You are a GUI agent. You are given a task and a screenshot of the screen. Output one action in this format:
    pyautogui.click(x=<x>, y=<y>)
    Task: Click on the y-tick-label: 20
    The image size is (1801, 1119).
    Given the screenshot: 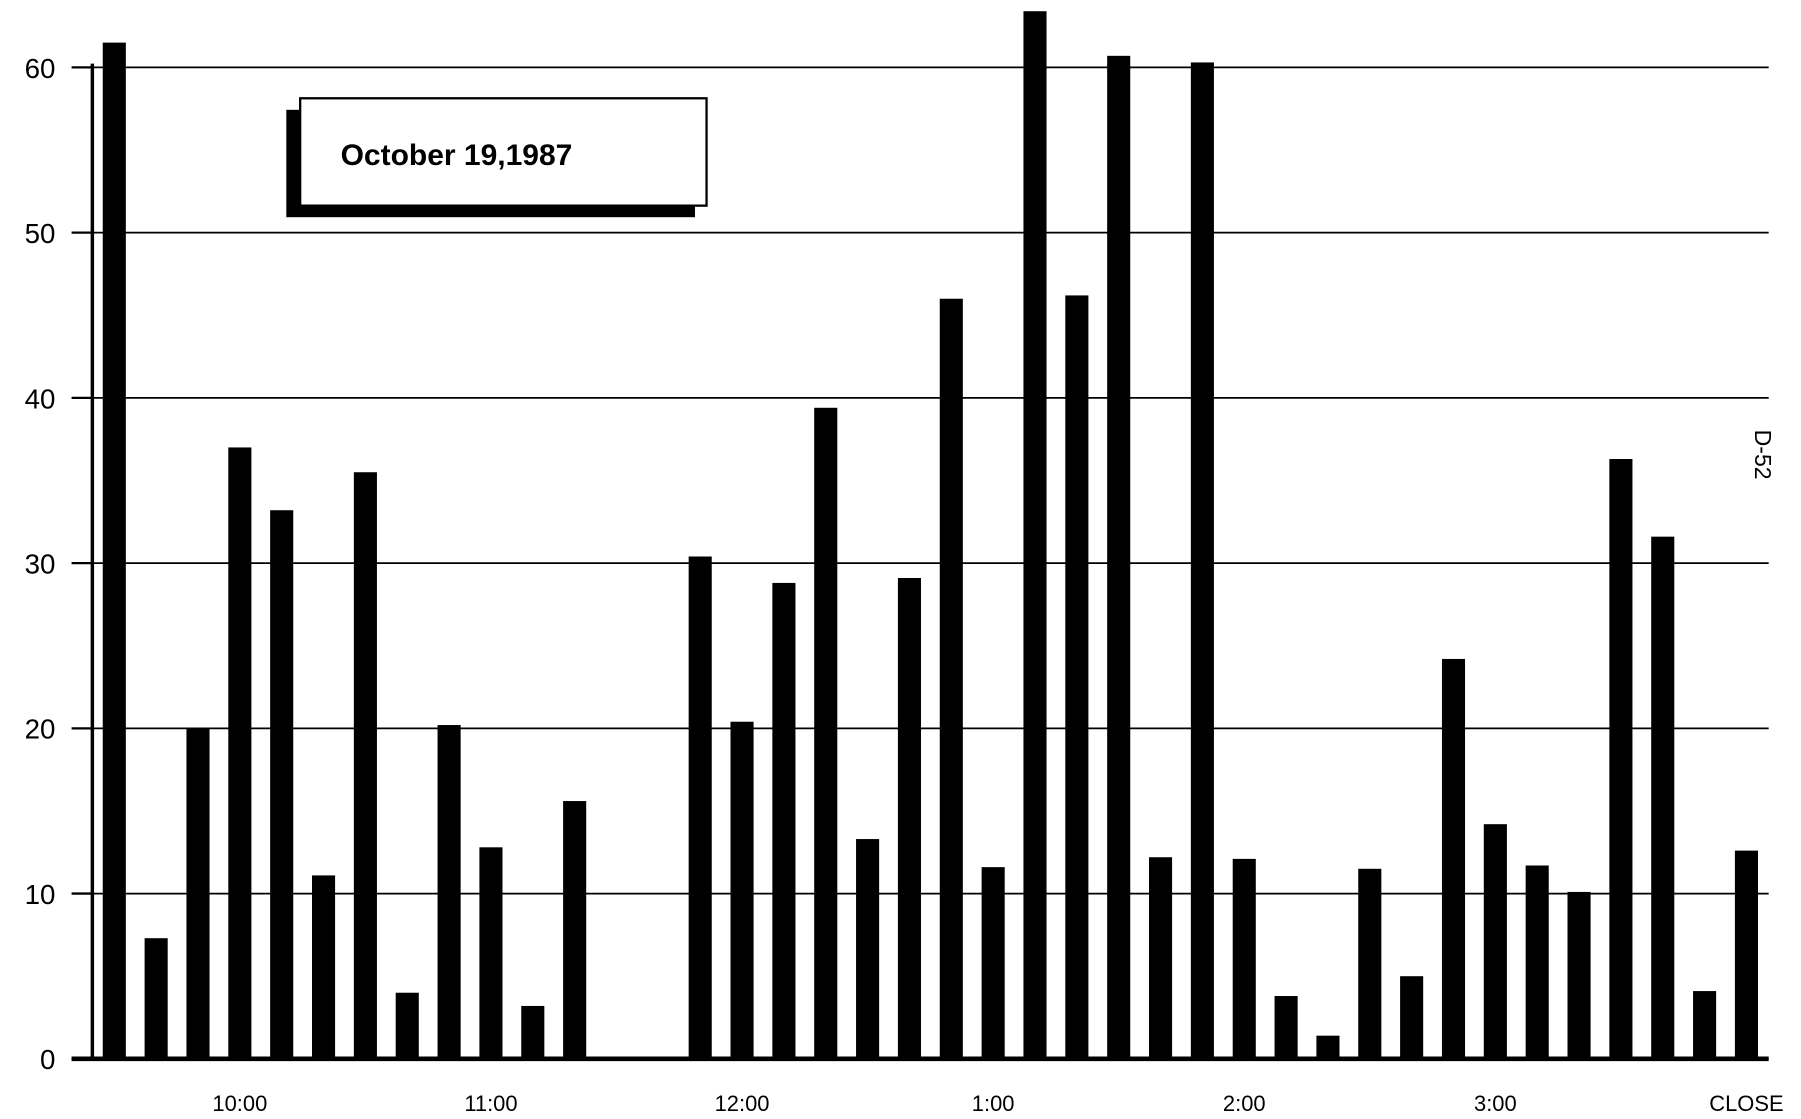 What is the action you would take?
    pyautogui.click(x=40, y=729)
    